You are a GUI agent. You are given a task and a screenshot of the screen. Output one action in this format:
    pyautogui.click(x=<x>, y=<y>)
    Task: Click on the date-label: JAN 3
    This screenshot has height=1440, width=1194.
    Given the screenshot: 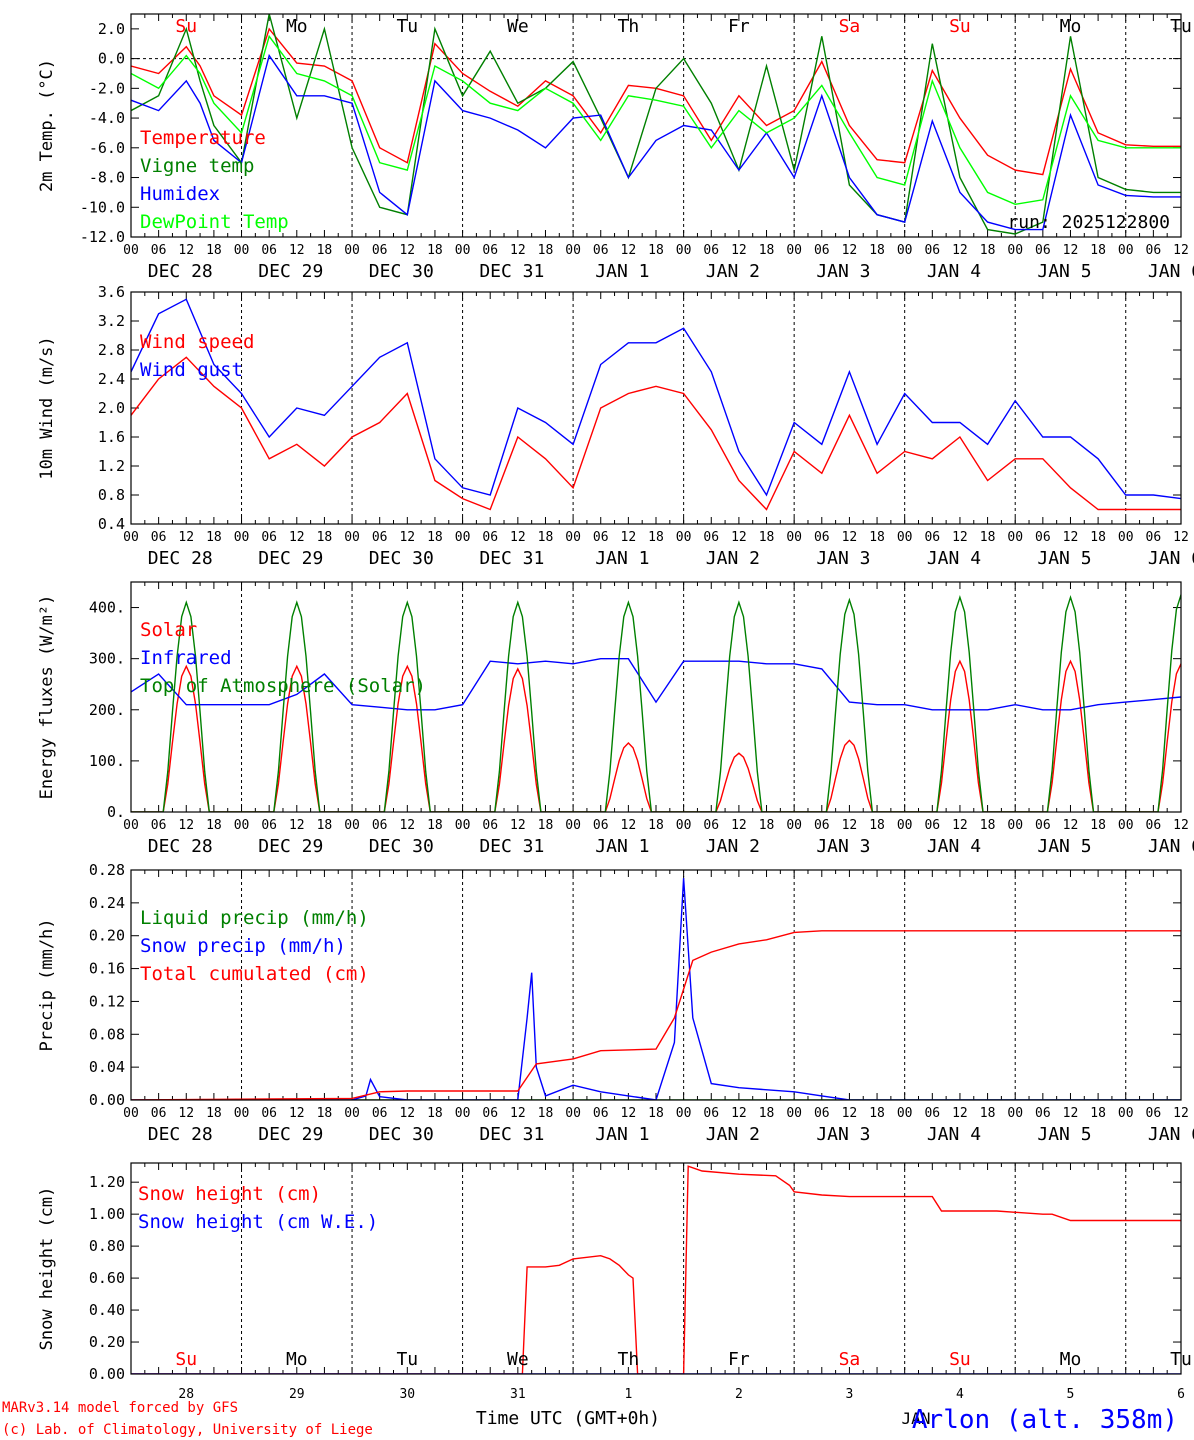 What is the action you would take?
    pyautogui.click(x=843, y=846)
    